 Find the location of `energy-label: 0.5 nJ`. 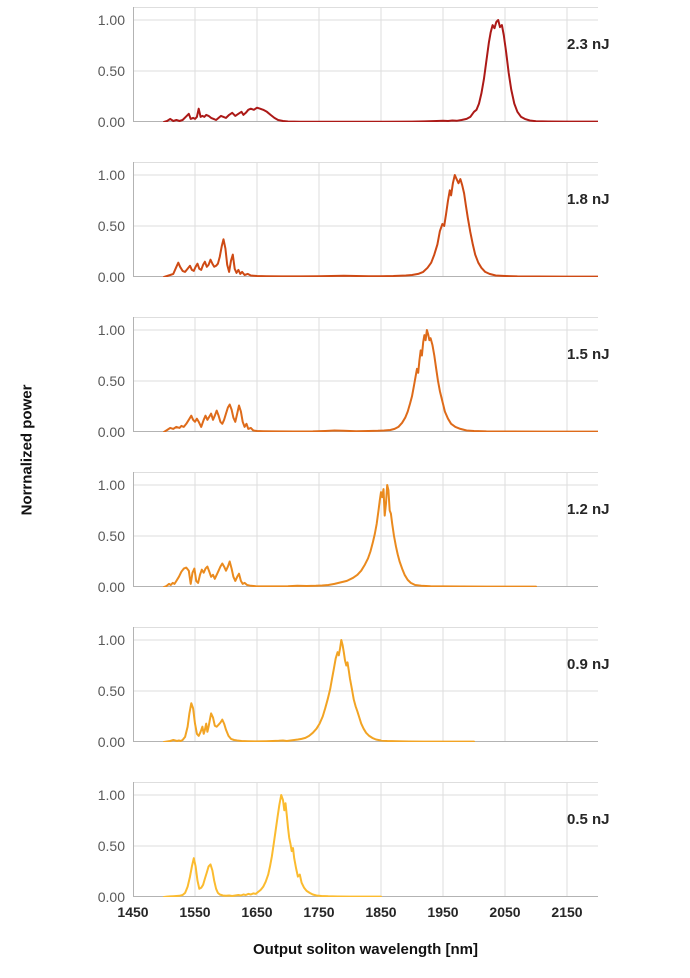

energy-label: 0.5 nJ is located at coordinates (588, 819).